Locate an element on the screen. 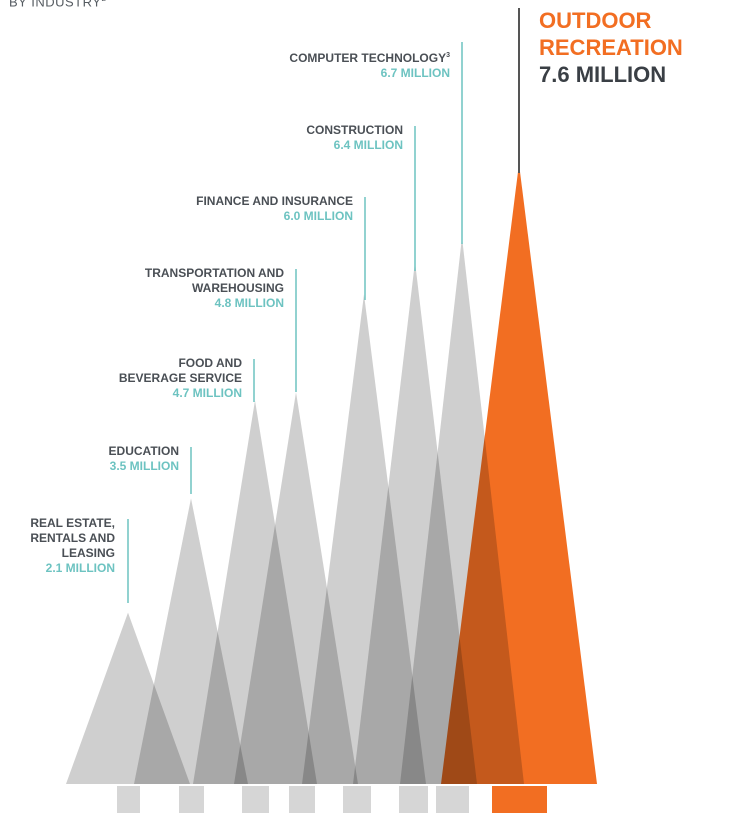  industry-value: 4.8 MILLION is located at coordinates (249, 303).